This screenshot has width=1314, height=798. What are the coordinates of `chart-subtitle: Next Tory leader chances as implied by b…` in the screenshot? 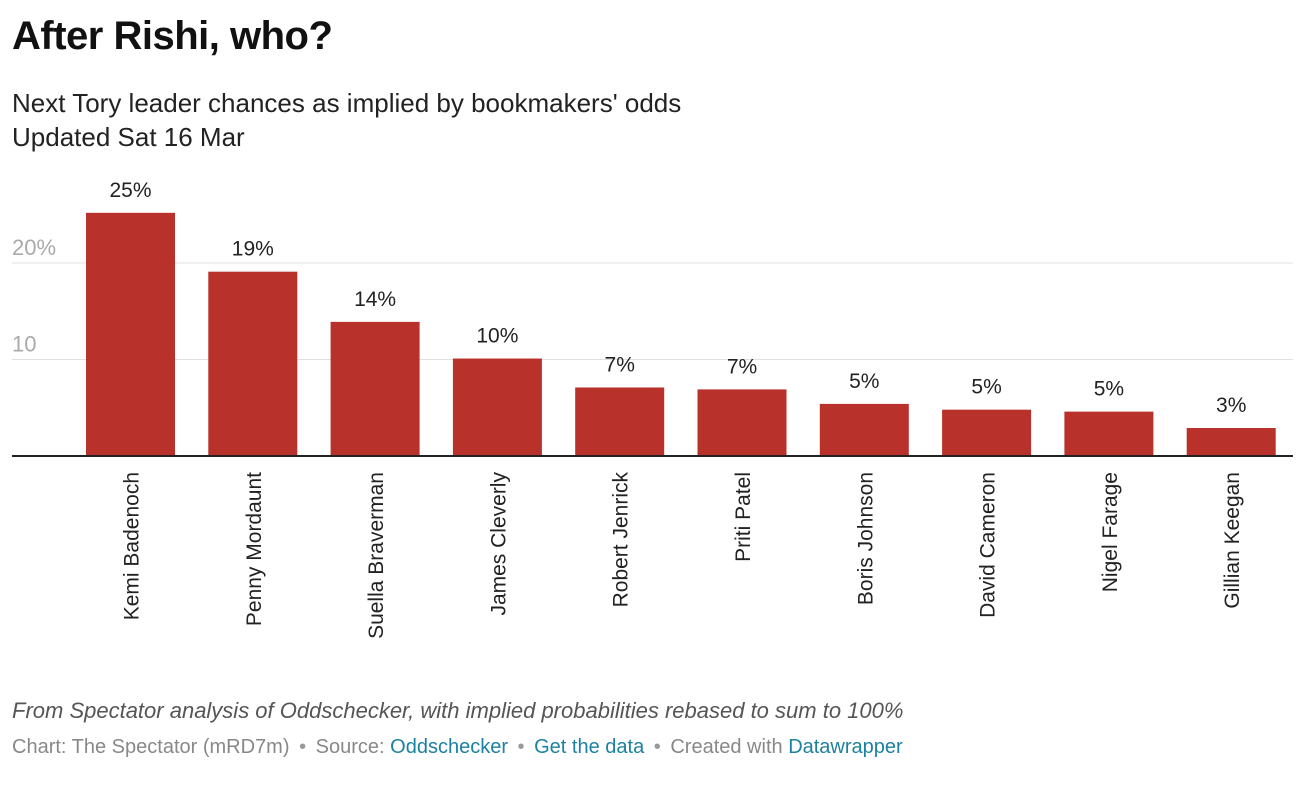 It's located at (346, 120).